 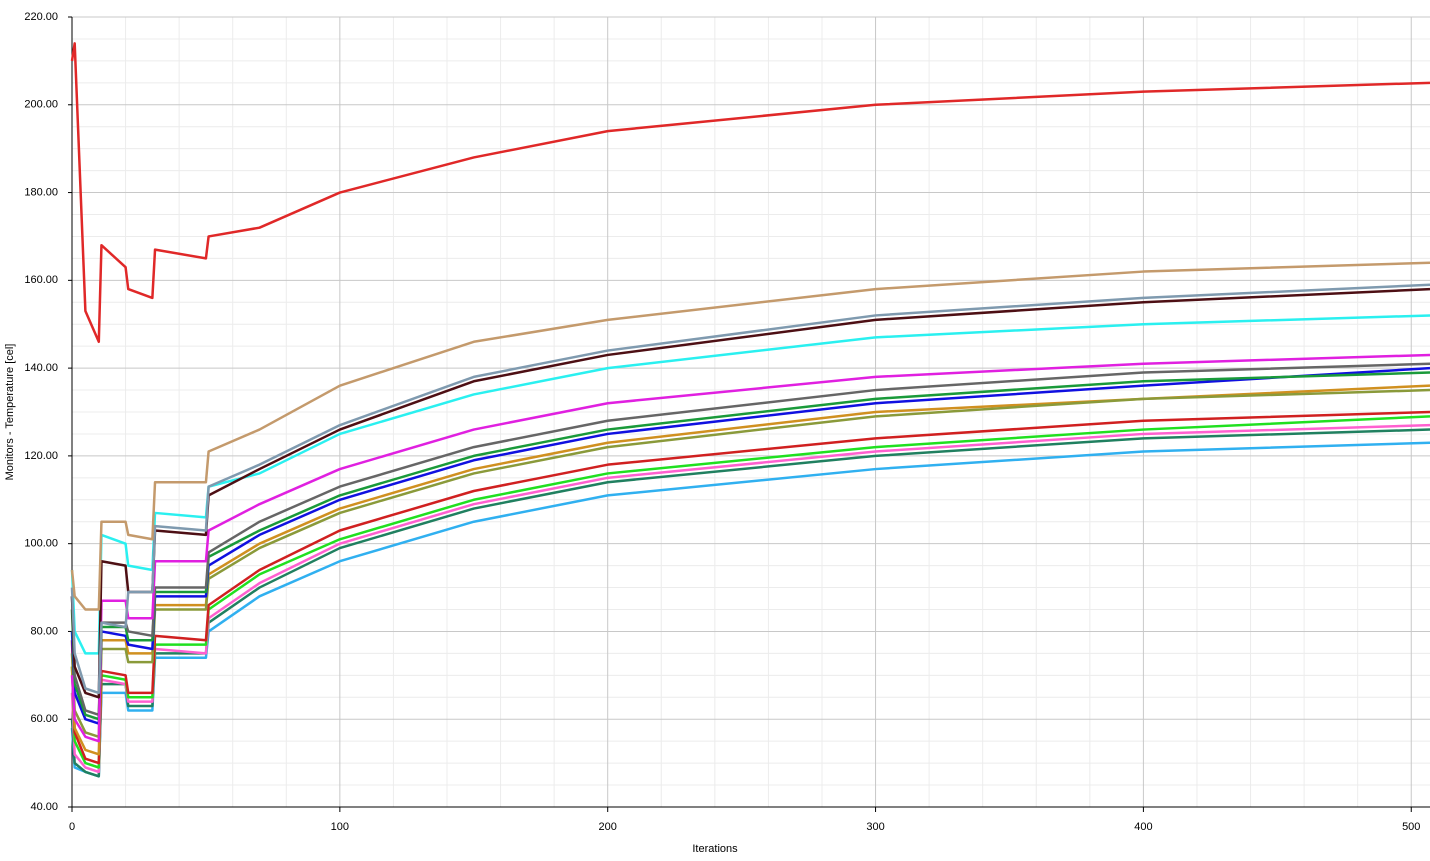 What do you see at coordinates (41, 544) in the screenshot?
I see `y-tick-label: 100.00` at bounding box center [41, 544].